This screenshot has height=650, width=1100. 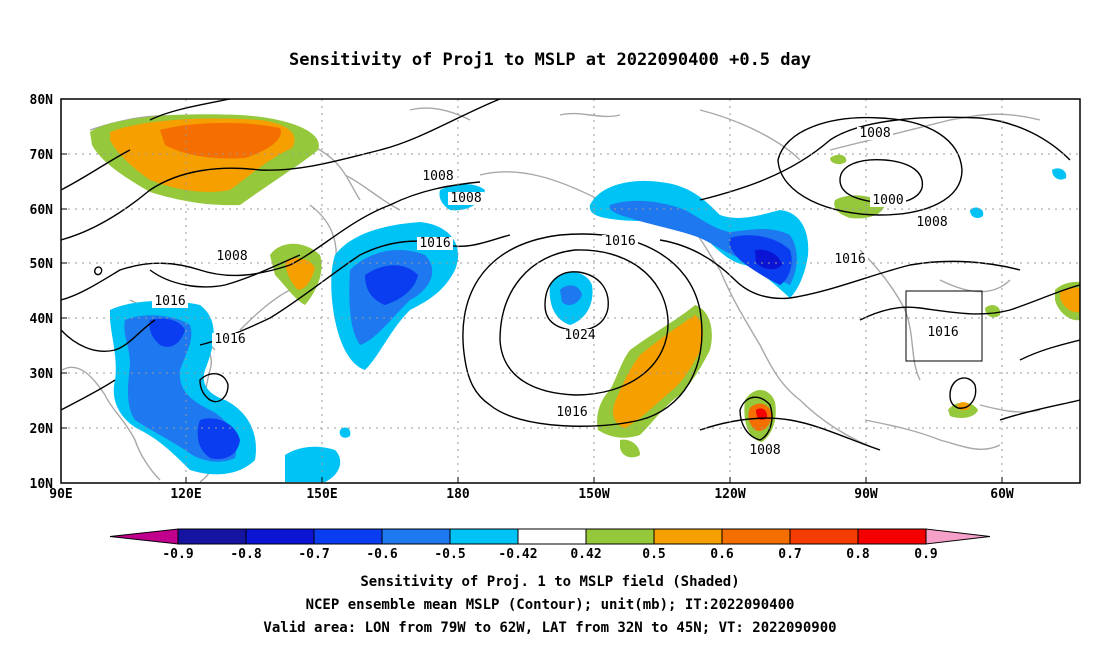 I want to click on lon-label: 90W, so click(x=866, y=494).